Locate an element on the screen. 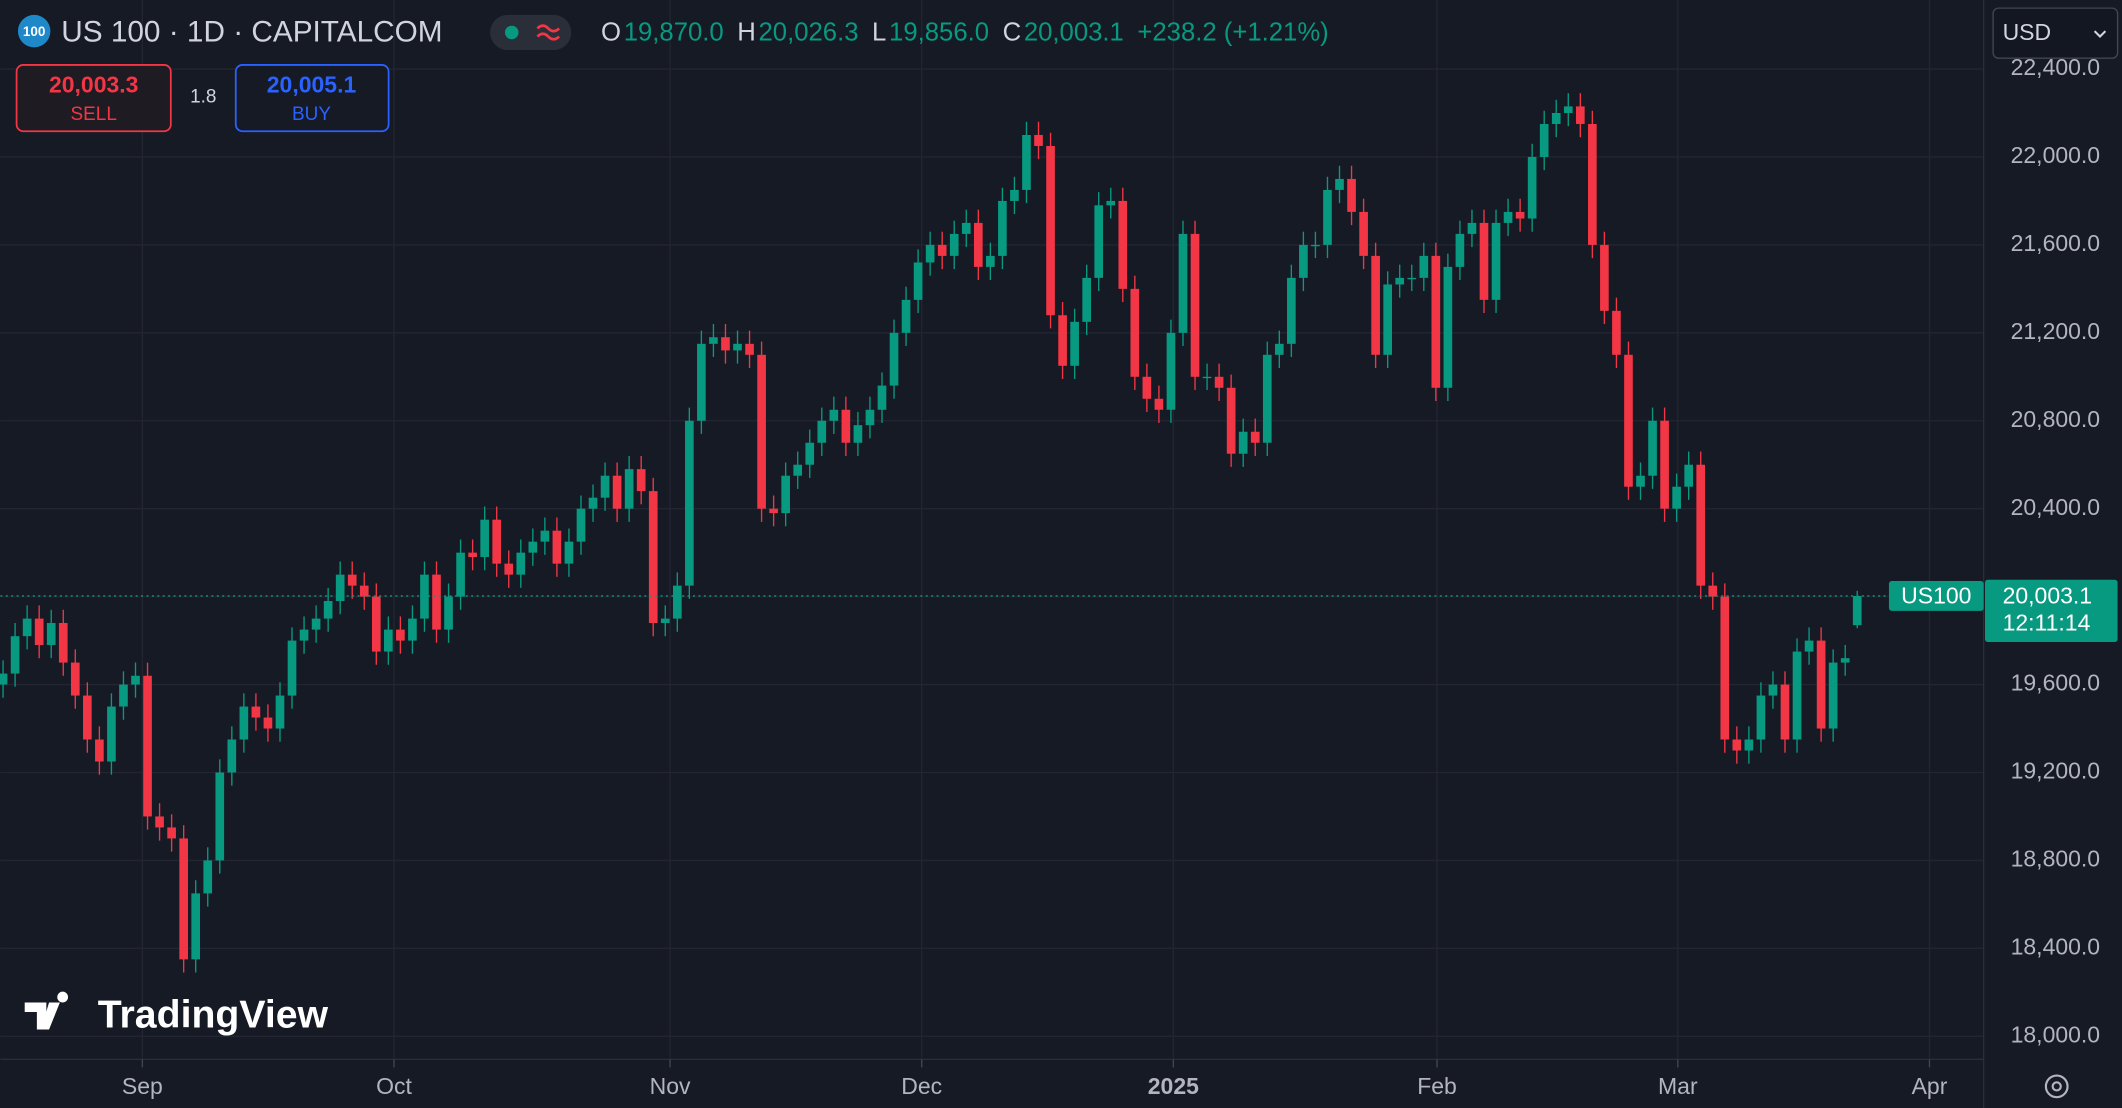  countdown: 12:11:14 is located at coordinates (2047, 622).